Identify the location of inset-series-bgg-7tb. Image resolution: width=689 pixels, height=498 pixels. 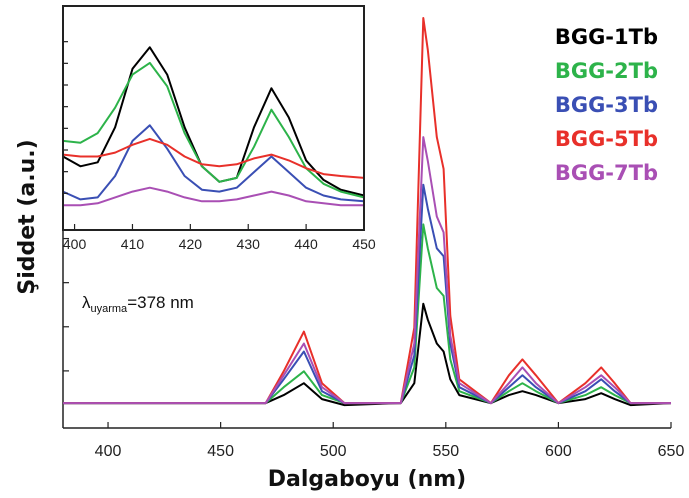
(213, 196).